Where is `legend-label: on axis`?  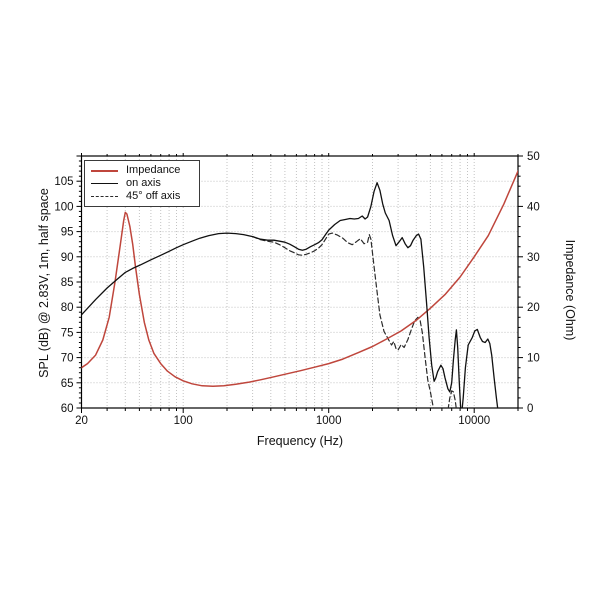 legend-label: on axis is located at coordinates (143, 183).